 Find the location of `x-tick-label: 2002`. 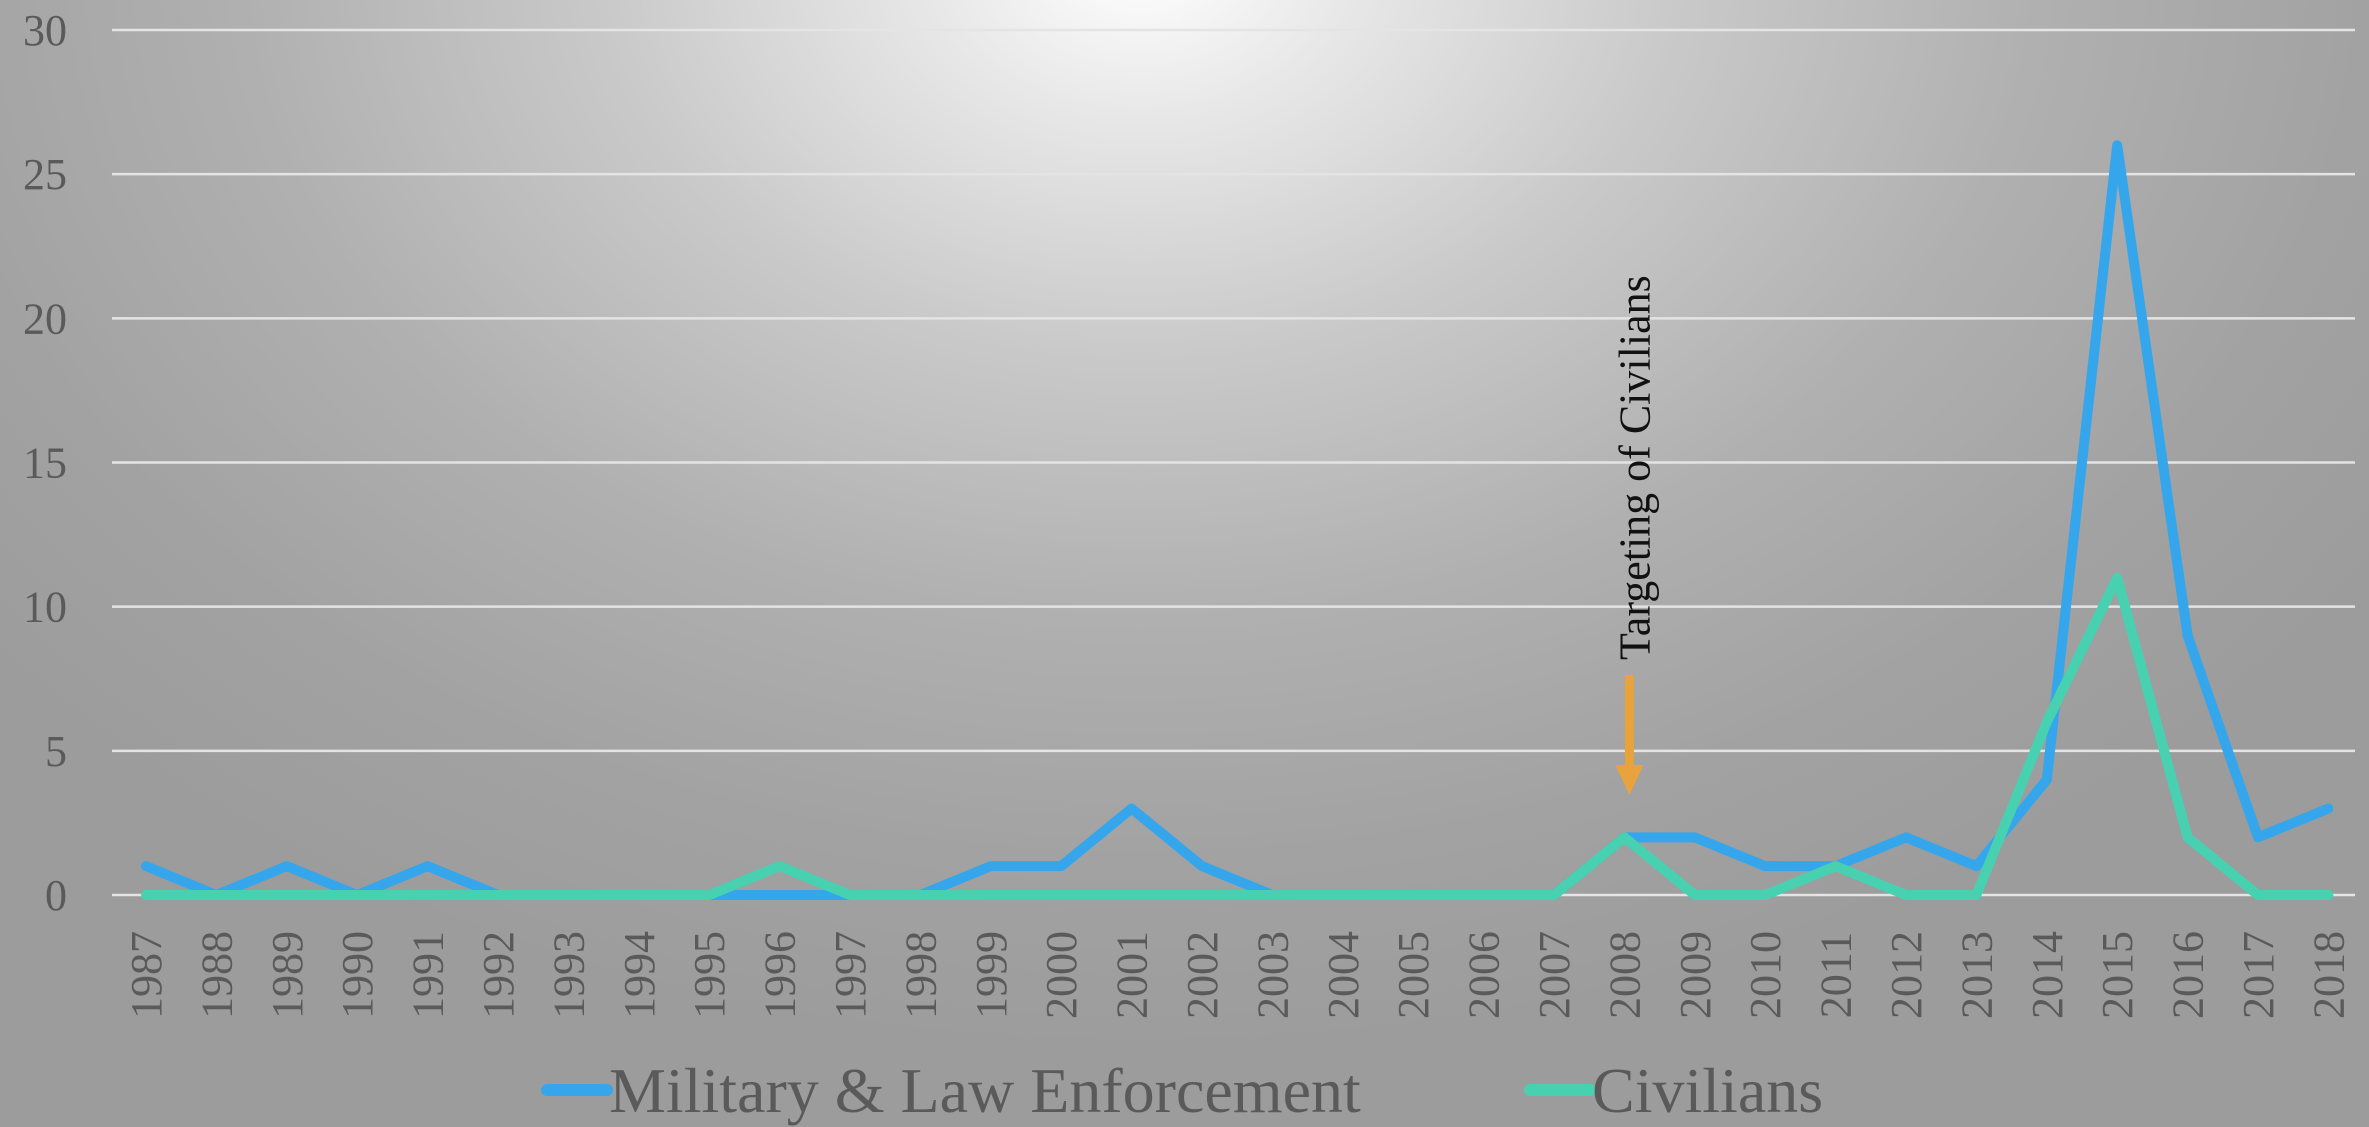

x-tick-label: 2002 is located at coordinates (1202, 975).